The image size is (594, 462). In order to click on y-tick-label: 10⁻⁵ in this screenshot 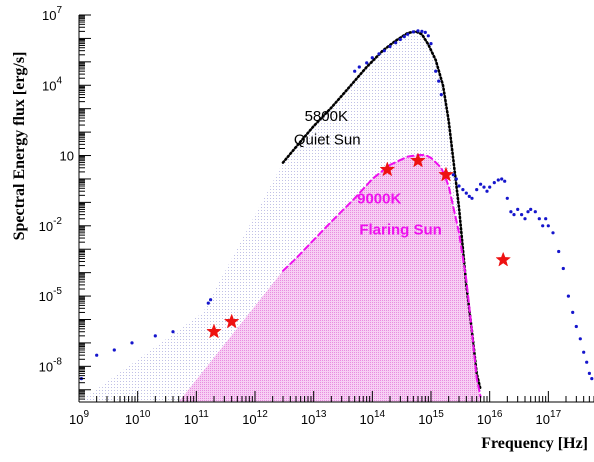, I will do `click(51, 295)`.